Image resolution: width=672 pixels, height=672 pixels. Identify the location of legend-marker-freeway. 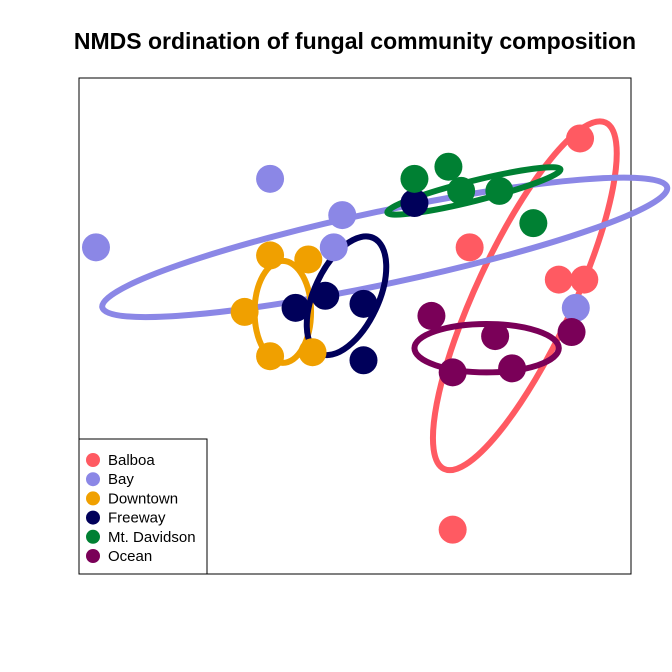
(93, 517).